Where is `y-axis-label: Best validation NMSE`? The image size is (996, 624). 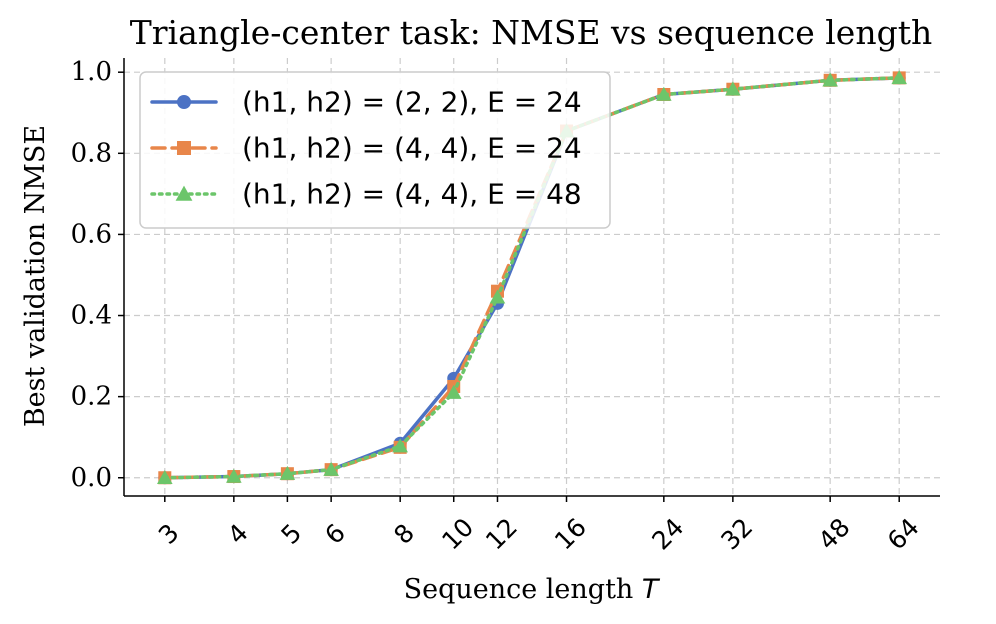
y-axis-label: Best validation NMSE is located at coordinates (35, 276).